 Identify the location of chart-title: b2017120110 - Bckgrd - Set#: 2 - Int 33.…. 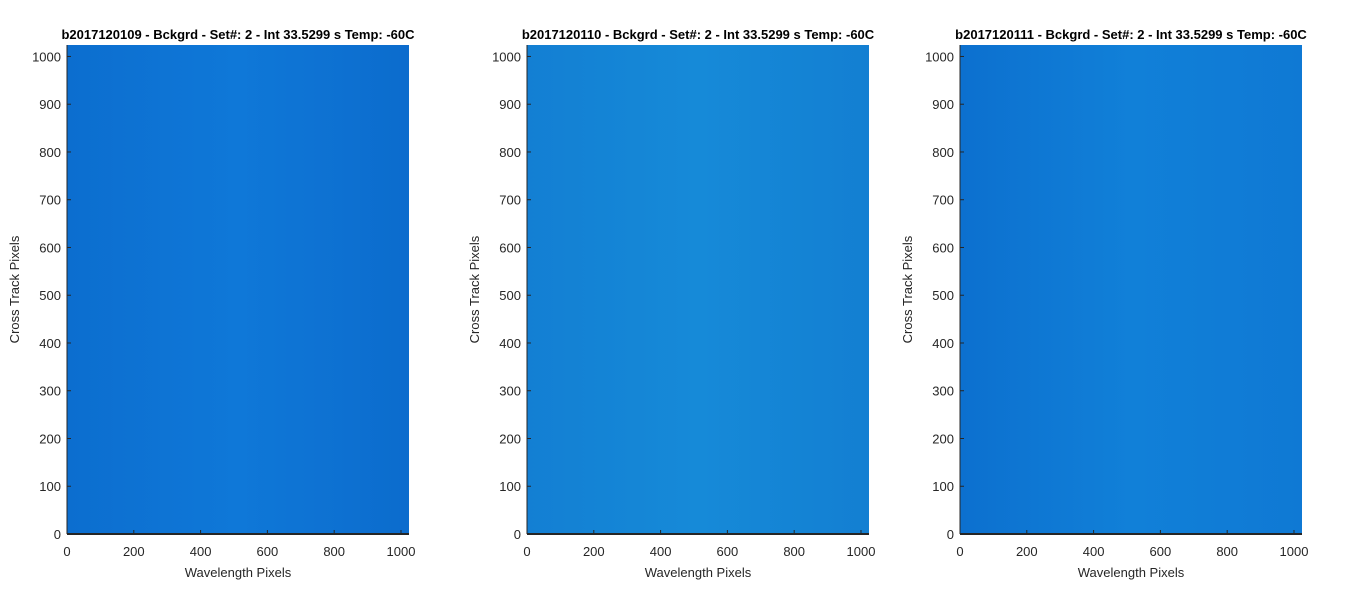
(698, 34).